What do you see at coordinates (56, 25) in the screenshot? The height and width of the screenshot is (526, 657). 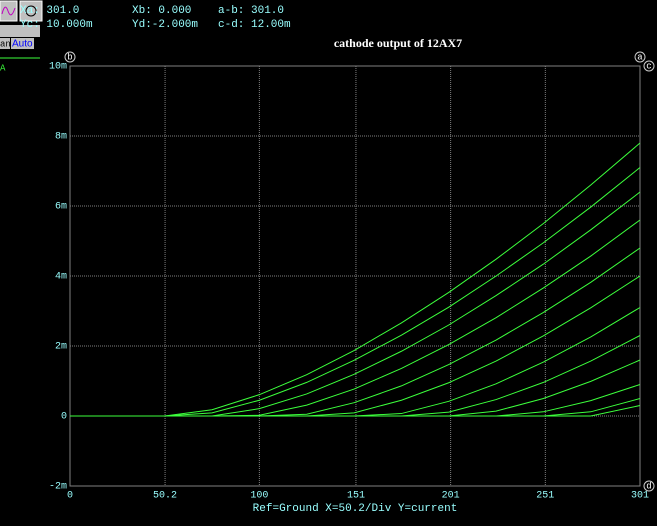 I see `readout: Yc: 10.000m` at bounding box center [56, 25].